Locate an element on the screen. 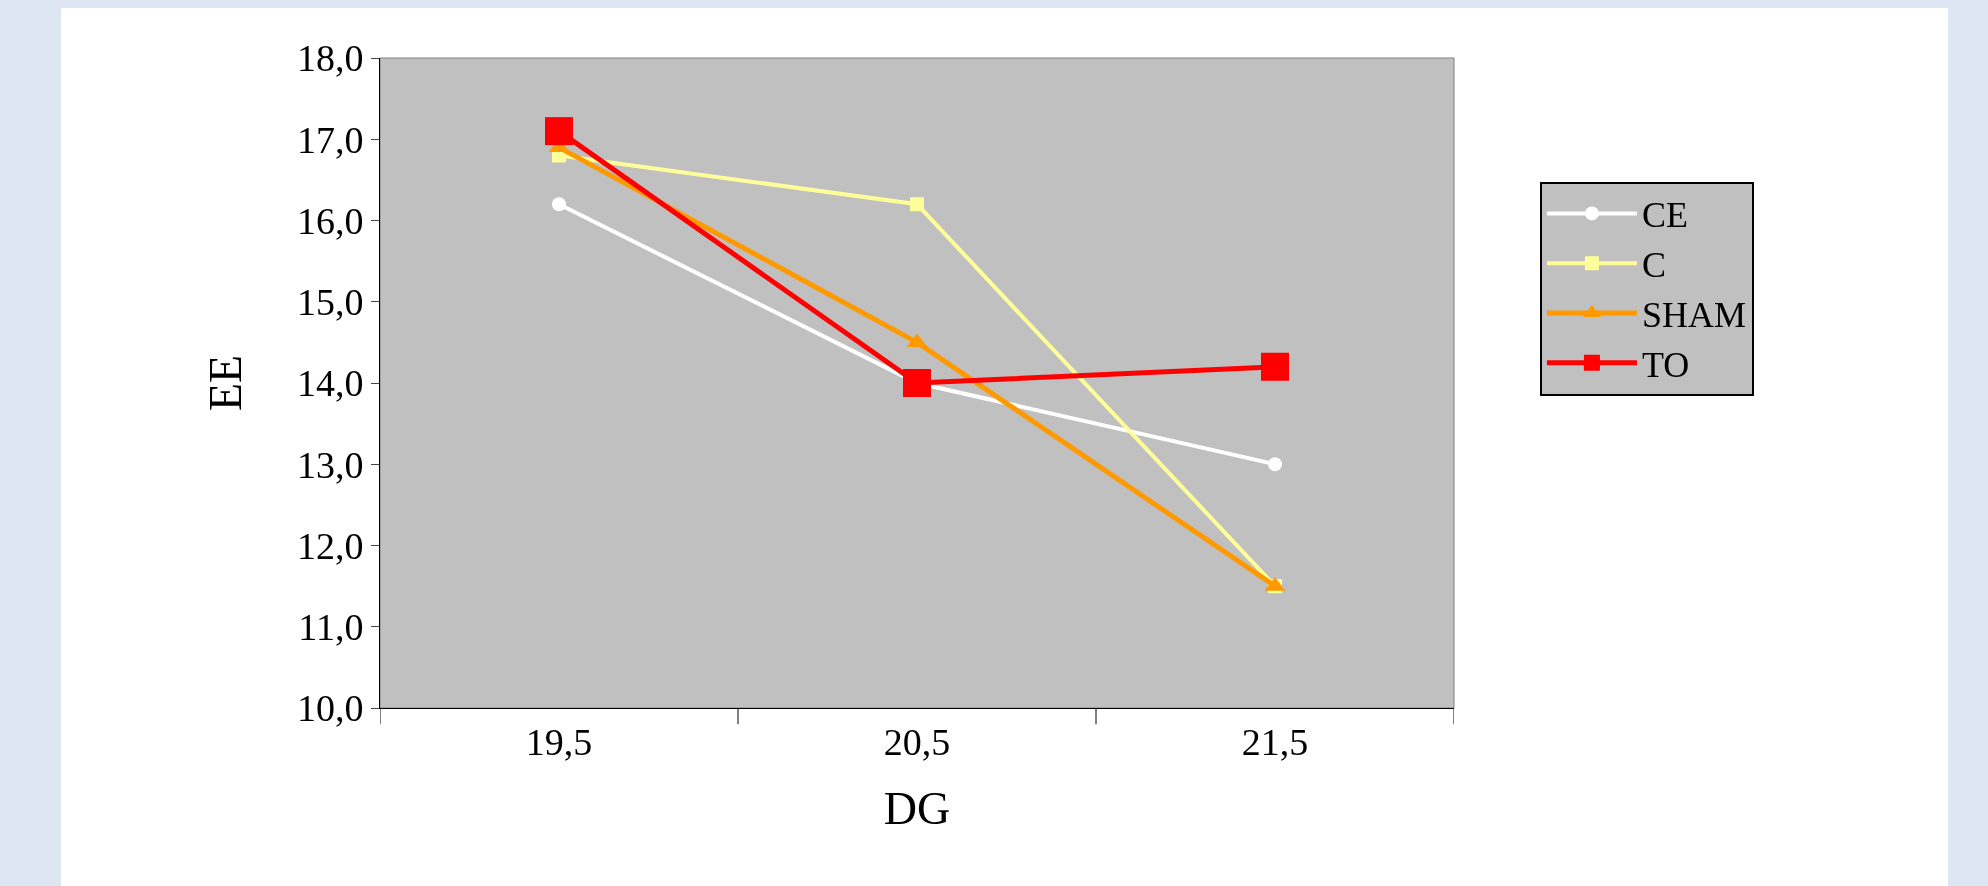  y-tick-label: 17,0 is located at coordinates (330, 139).